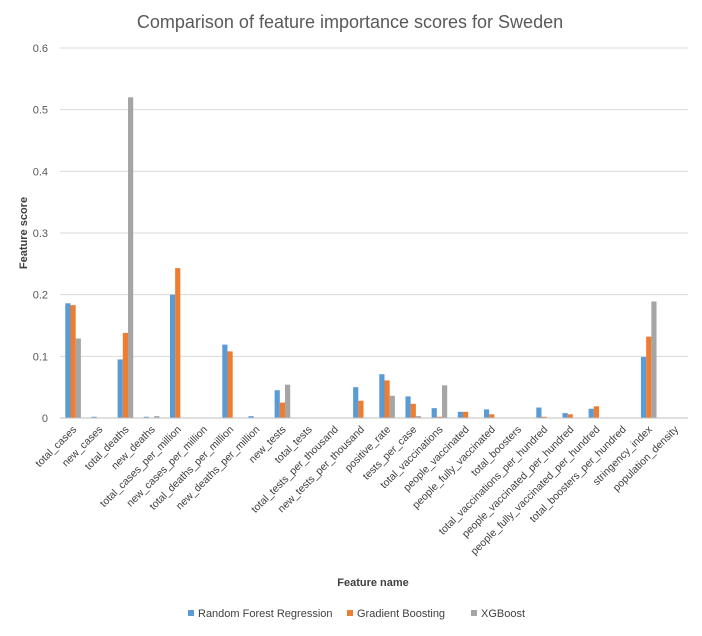 This screenshot has height=636, width=702. I want to click on y-axis-ticks: 0 0.1 0.2 0.3 0.4 0.5 0.6, so click(40, 234).